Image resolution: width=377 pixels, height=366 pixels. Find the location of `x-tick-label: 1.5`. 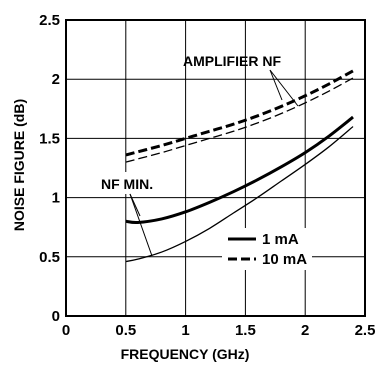

x-tick-label: 1.5 is located at coordinates (245, 330).